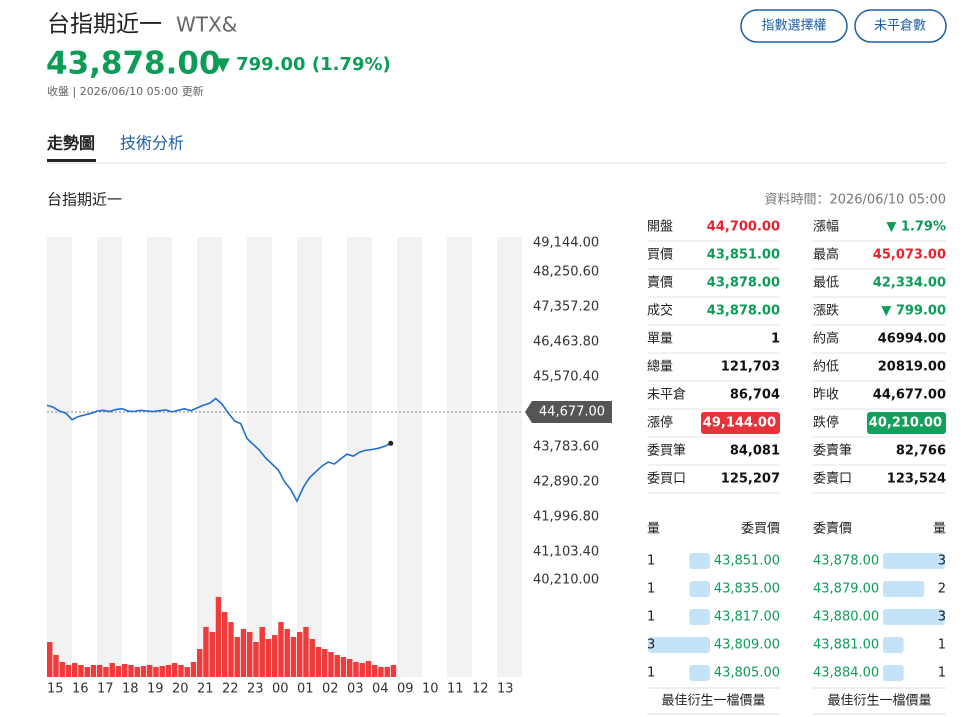 The height and width of the screenshot is (717, 966). I want to click on x-tick-label: 04, so click(380, 689).